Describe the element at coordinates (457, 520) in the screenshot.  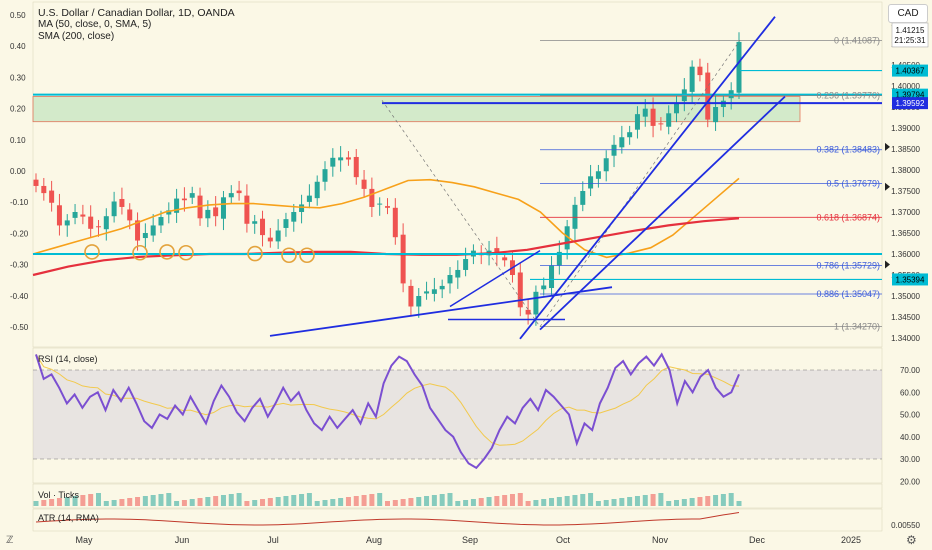
I see `atr-pane` at that location.